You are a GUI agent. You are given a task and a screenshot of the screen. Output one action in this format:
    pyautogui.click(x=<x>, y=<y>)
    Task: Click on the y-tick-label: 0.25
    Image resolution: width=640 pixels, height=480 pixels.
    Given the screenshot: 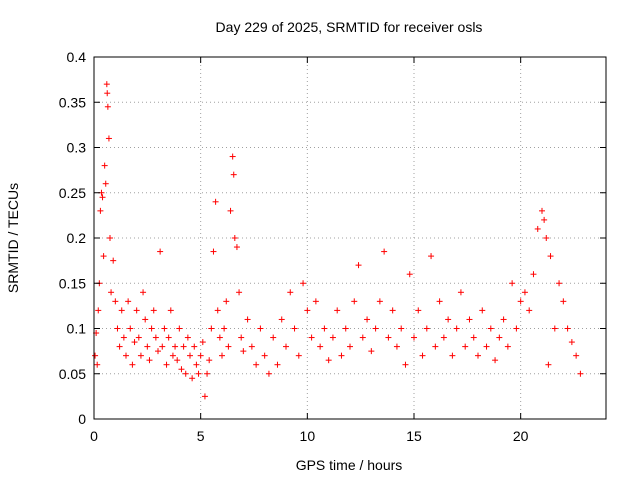 What is the action you would take?
    pyautogui.click(x=72, y=193)
    